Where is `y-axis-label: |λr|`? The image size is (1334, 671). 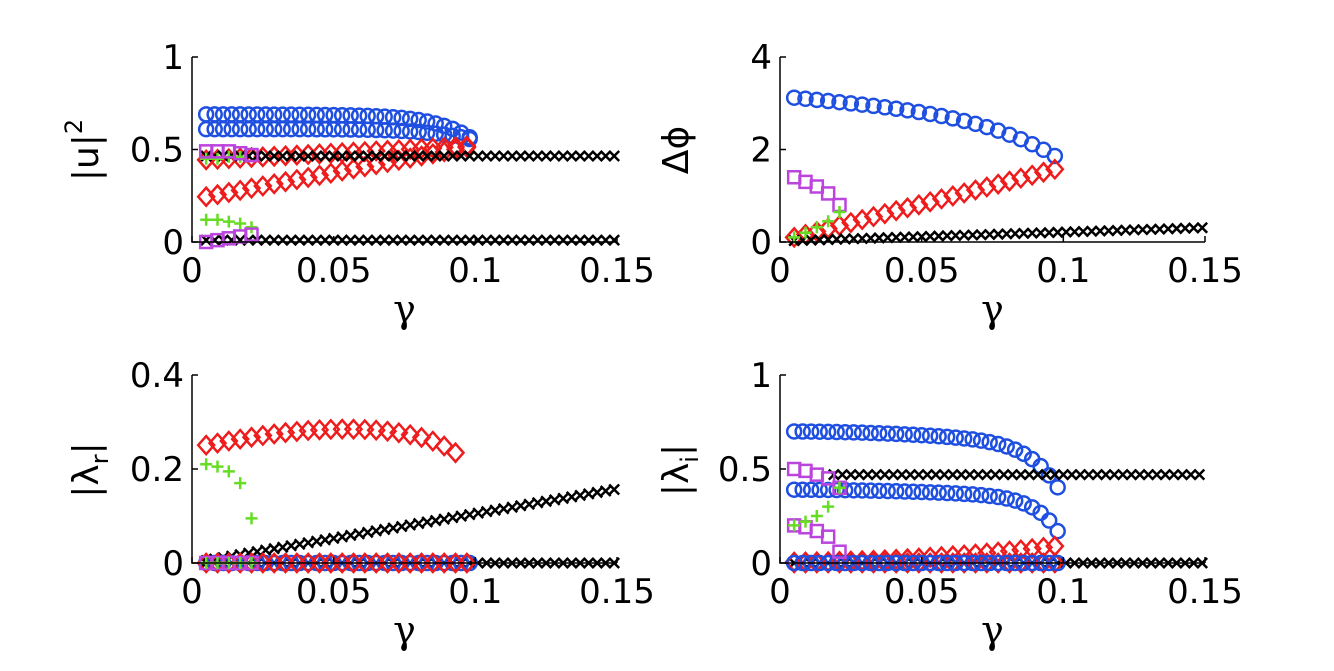
y-axis-label: |λr| is located at coordinates (90, 469).